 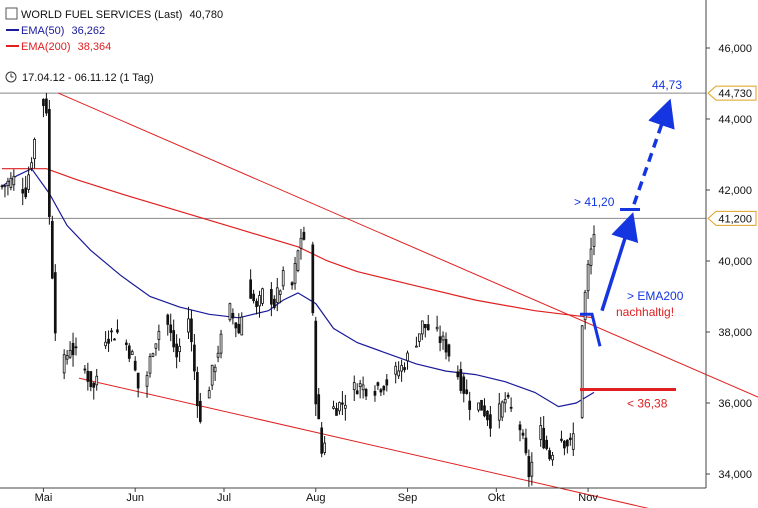 I want to click on month-label: Jul, so click(x=224, y=498).